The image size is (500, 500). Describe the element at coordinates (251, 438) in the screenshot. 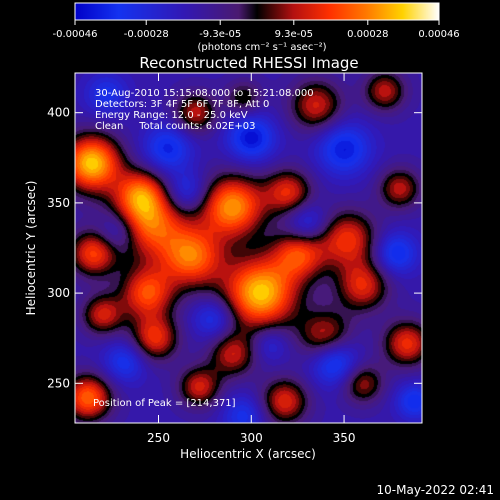

I see `x-tick-label: 300` at that location.